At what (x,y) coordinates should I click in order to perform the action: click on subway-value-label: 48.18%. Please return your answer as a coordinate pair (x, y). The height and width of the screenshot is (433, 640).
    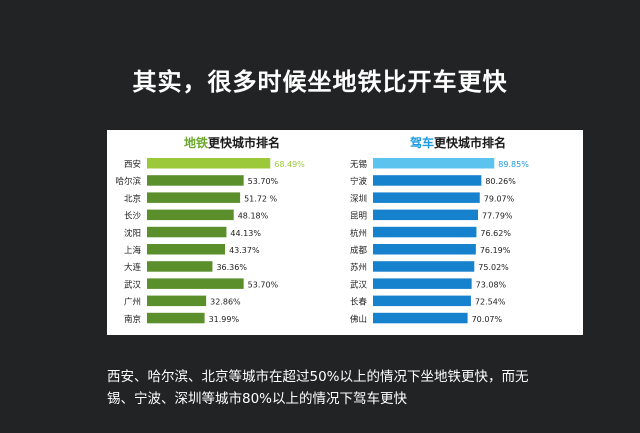
    Looking at the image, I should click on (253, 216).